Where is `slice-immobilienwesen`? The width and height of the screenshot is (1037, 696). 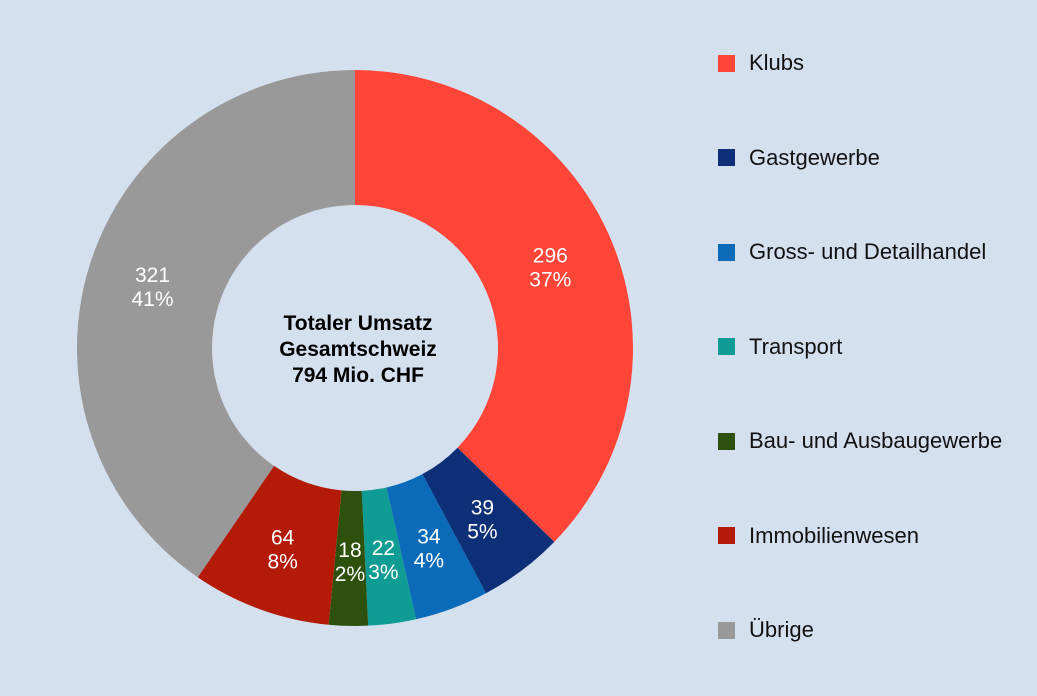
slice-immobilienwesen is located at coordinates (269, 545).